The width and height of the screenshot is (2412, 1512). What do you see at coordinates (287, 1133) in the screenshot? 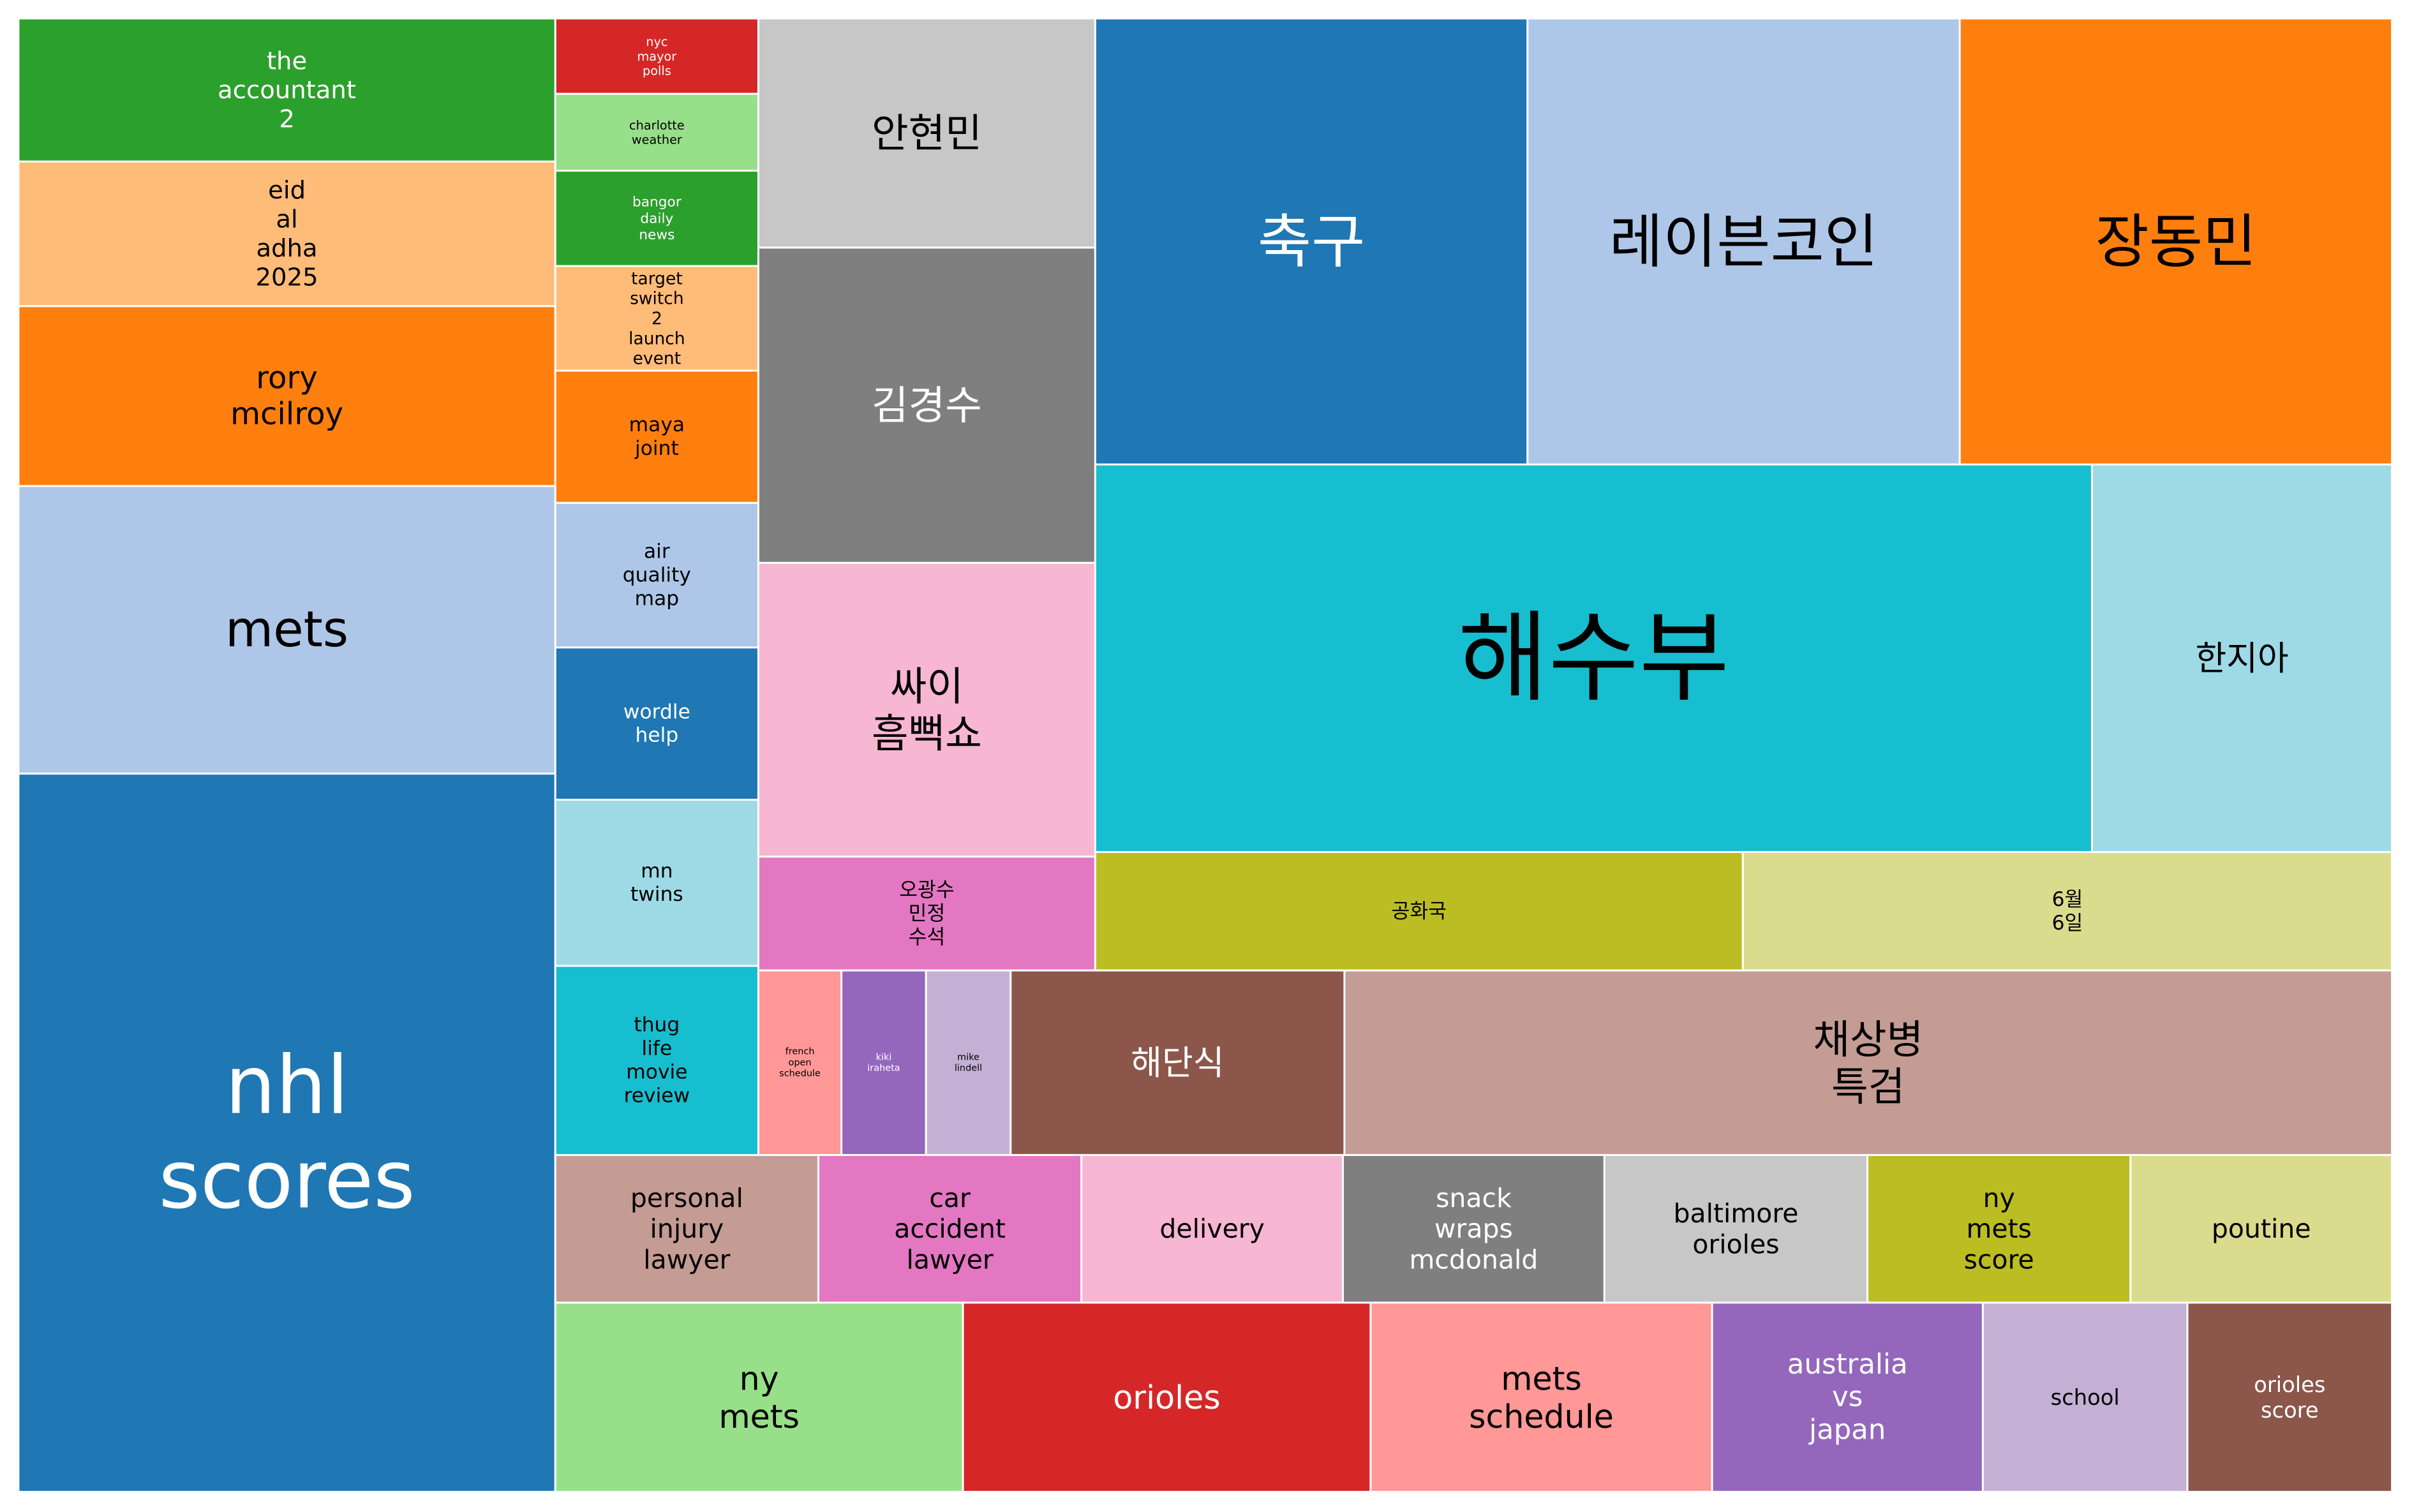
I see `treemap-tile-label: nhl scores` at bounding box center [287, 1133].